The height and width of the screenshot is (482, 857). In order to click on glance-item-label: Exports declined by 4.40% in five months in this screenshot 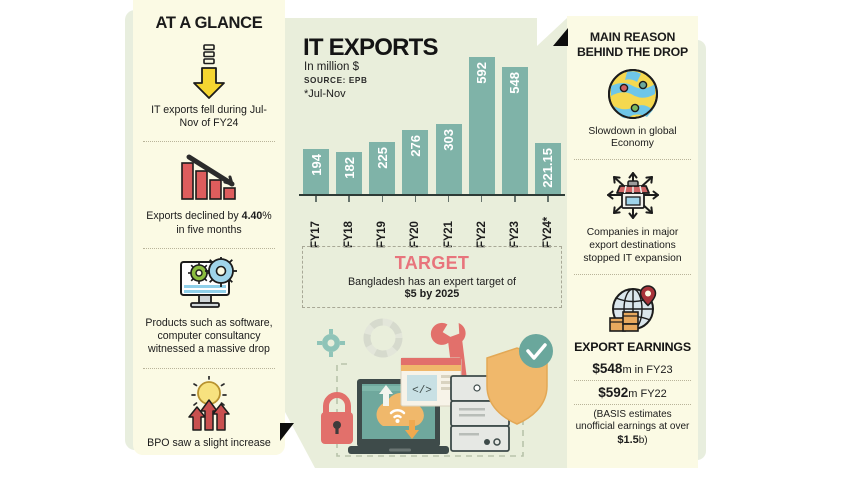, I will do `click(209, 223)`.